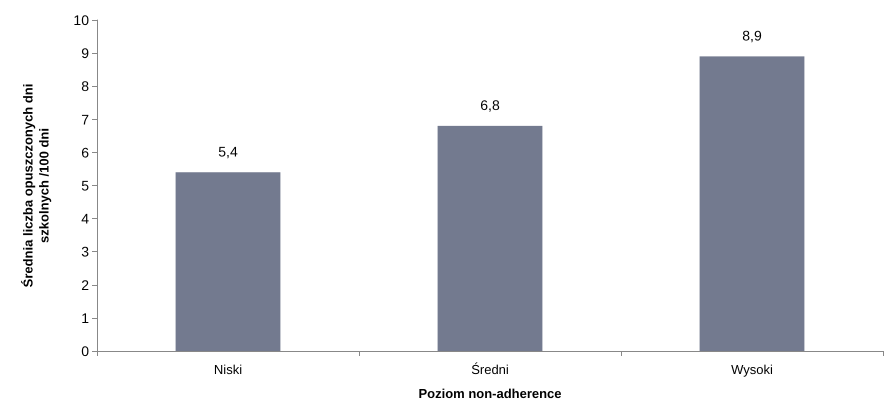 The height and width of the screenshot is (407, 893). I want to click on y-tick-label: 7, so click(85, 119).